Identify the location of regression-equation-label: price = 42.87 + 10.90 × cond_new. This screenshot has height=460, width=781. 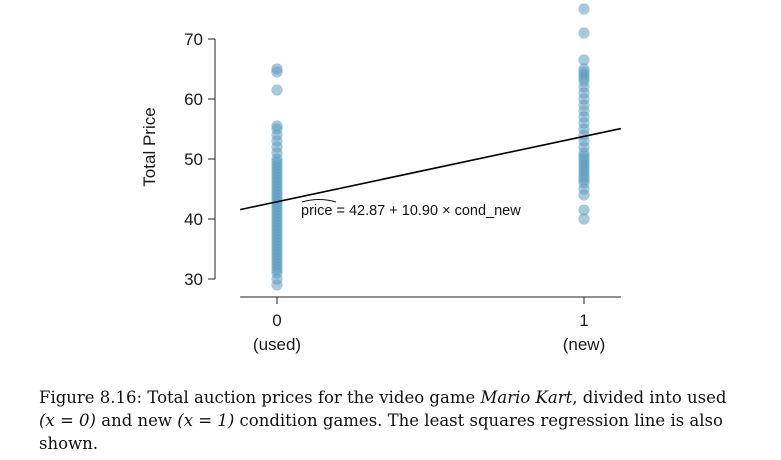
(411, 211).